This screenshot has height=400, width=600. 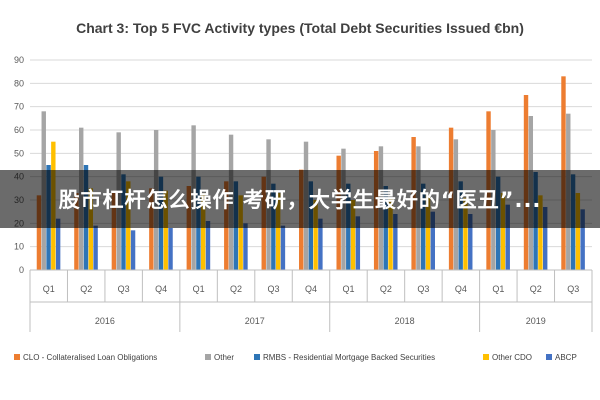 What do you see at coordinates (566, 357) in the screenshot?
I see `legend-label: ABCP` at bounding box center [566, 357].